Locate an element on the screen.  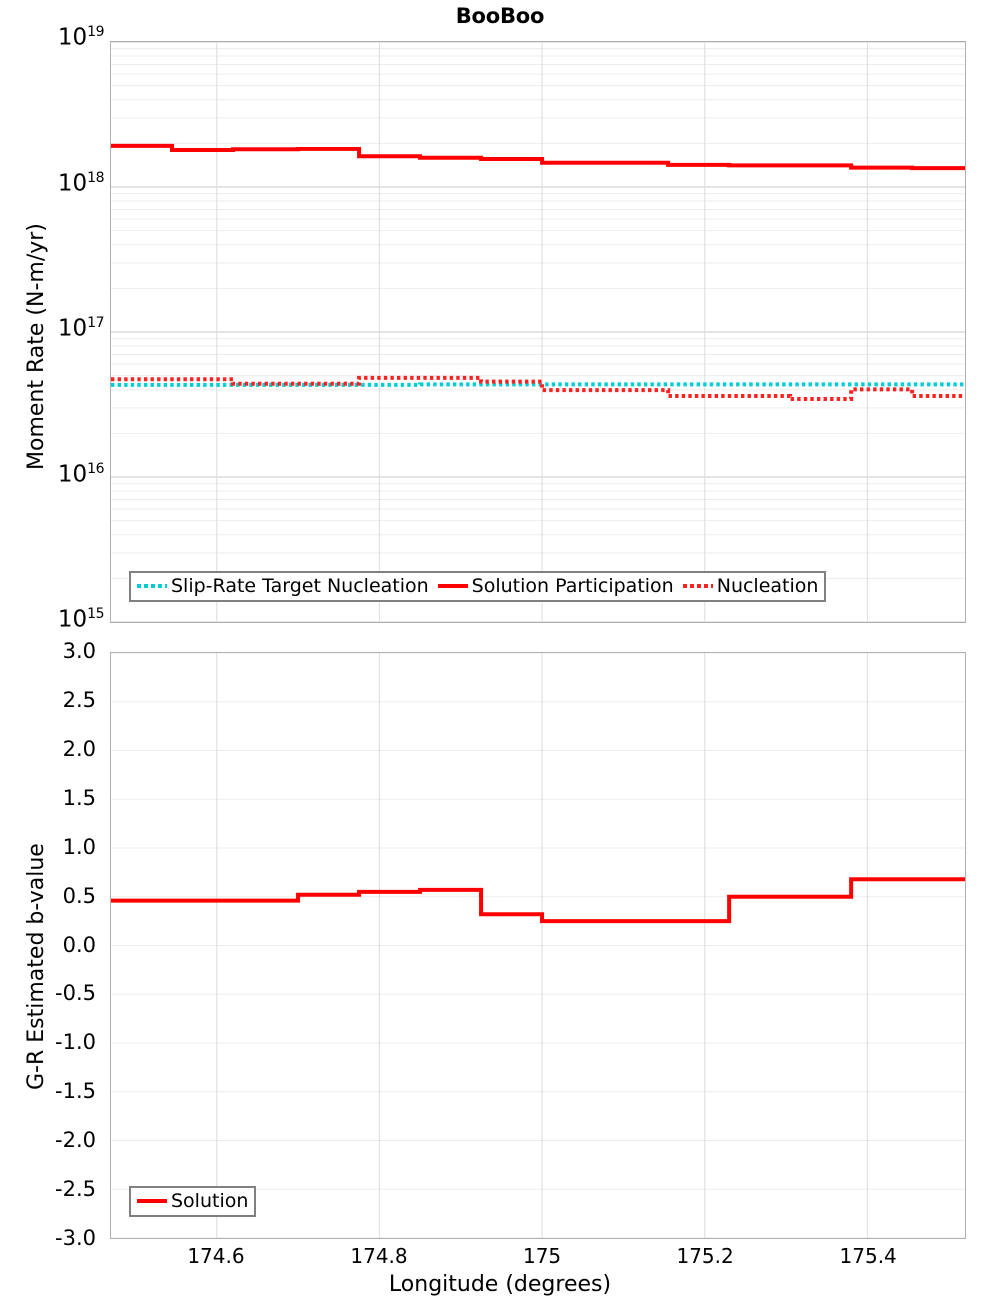
ytick-label-bvalue: -1.0 is located at coordinates (75, 1042).